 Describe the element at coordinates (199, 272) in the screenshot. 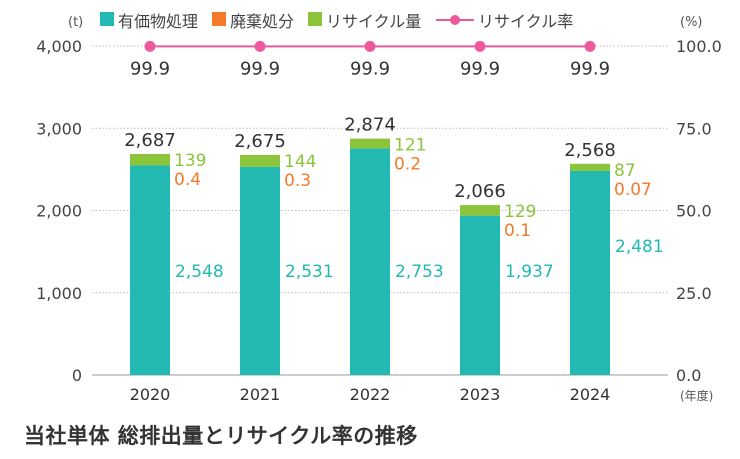

I see `valuables-label: 2,548` at that location.